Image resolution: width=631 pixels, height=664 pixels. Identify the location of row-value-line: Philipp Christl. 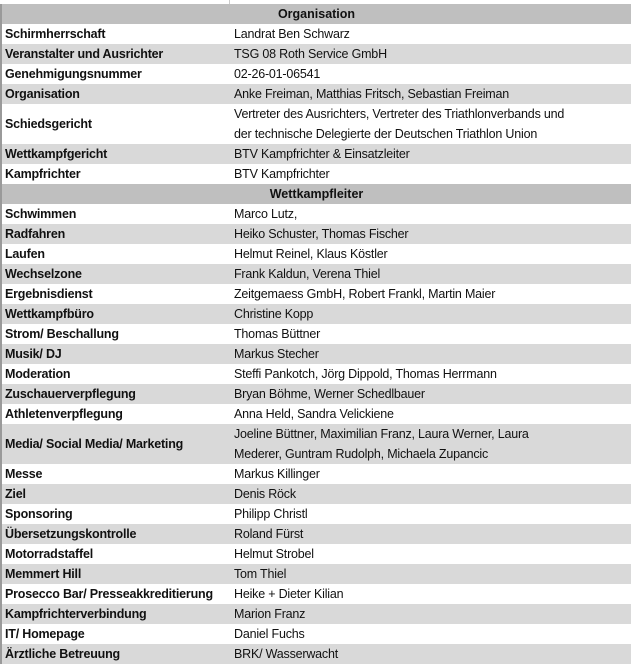
(271, 514).